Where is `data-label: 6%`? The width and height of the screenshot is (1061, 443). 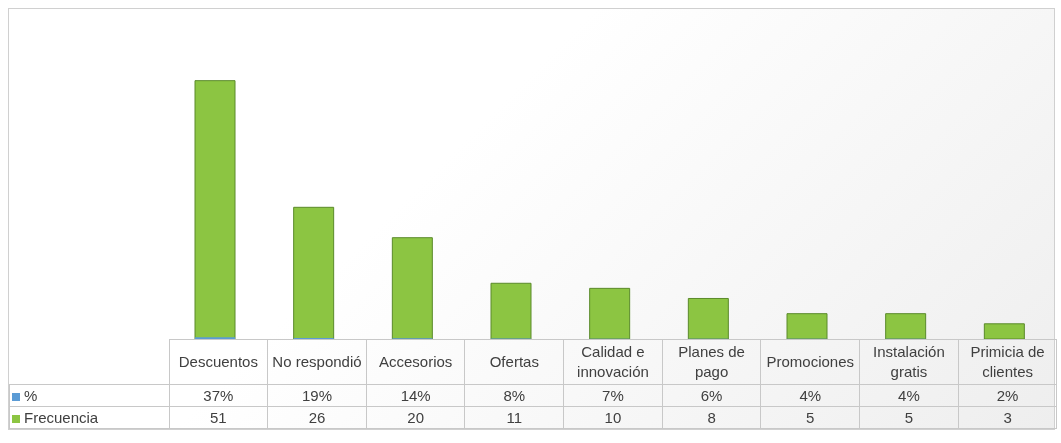
data-label: 6% is located at coordinates (711, 395).